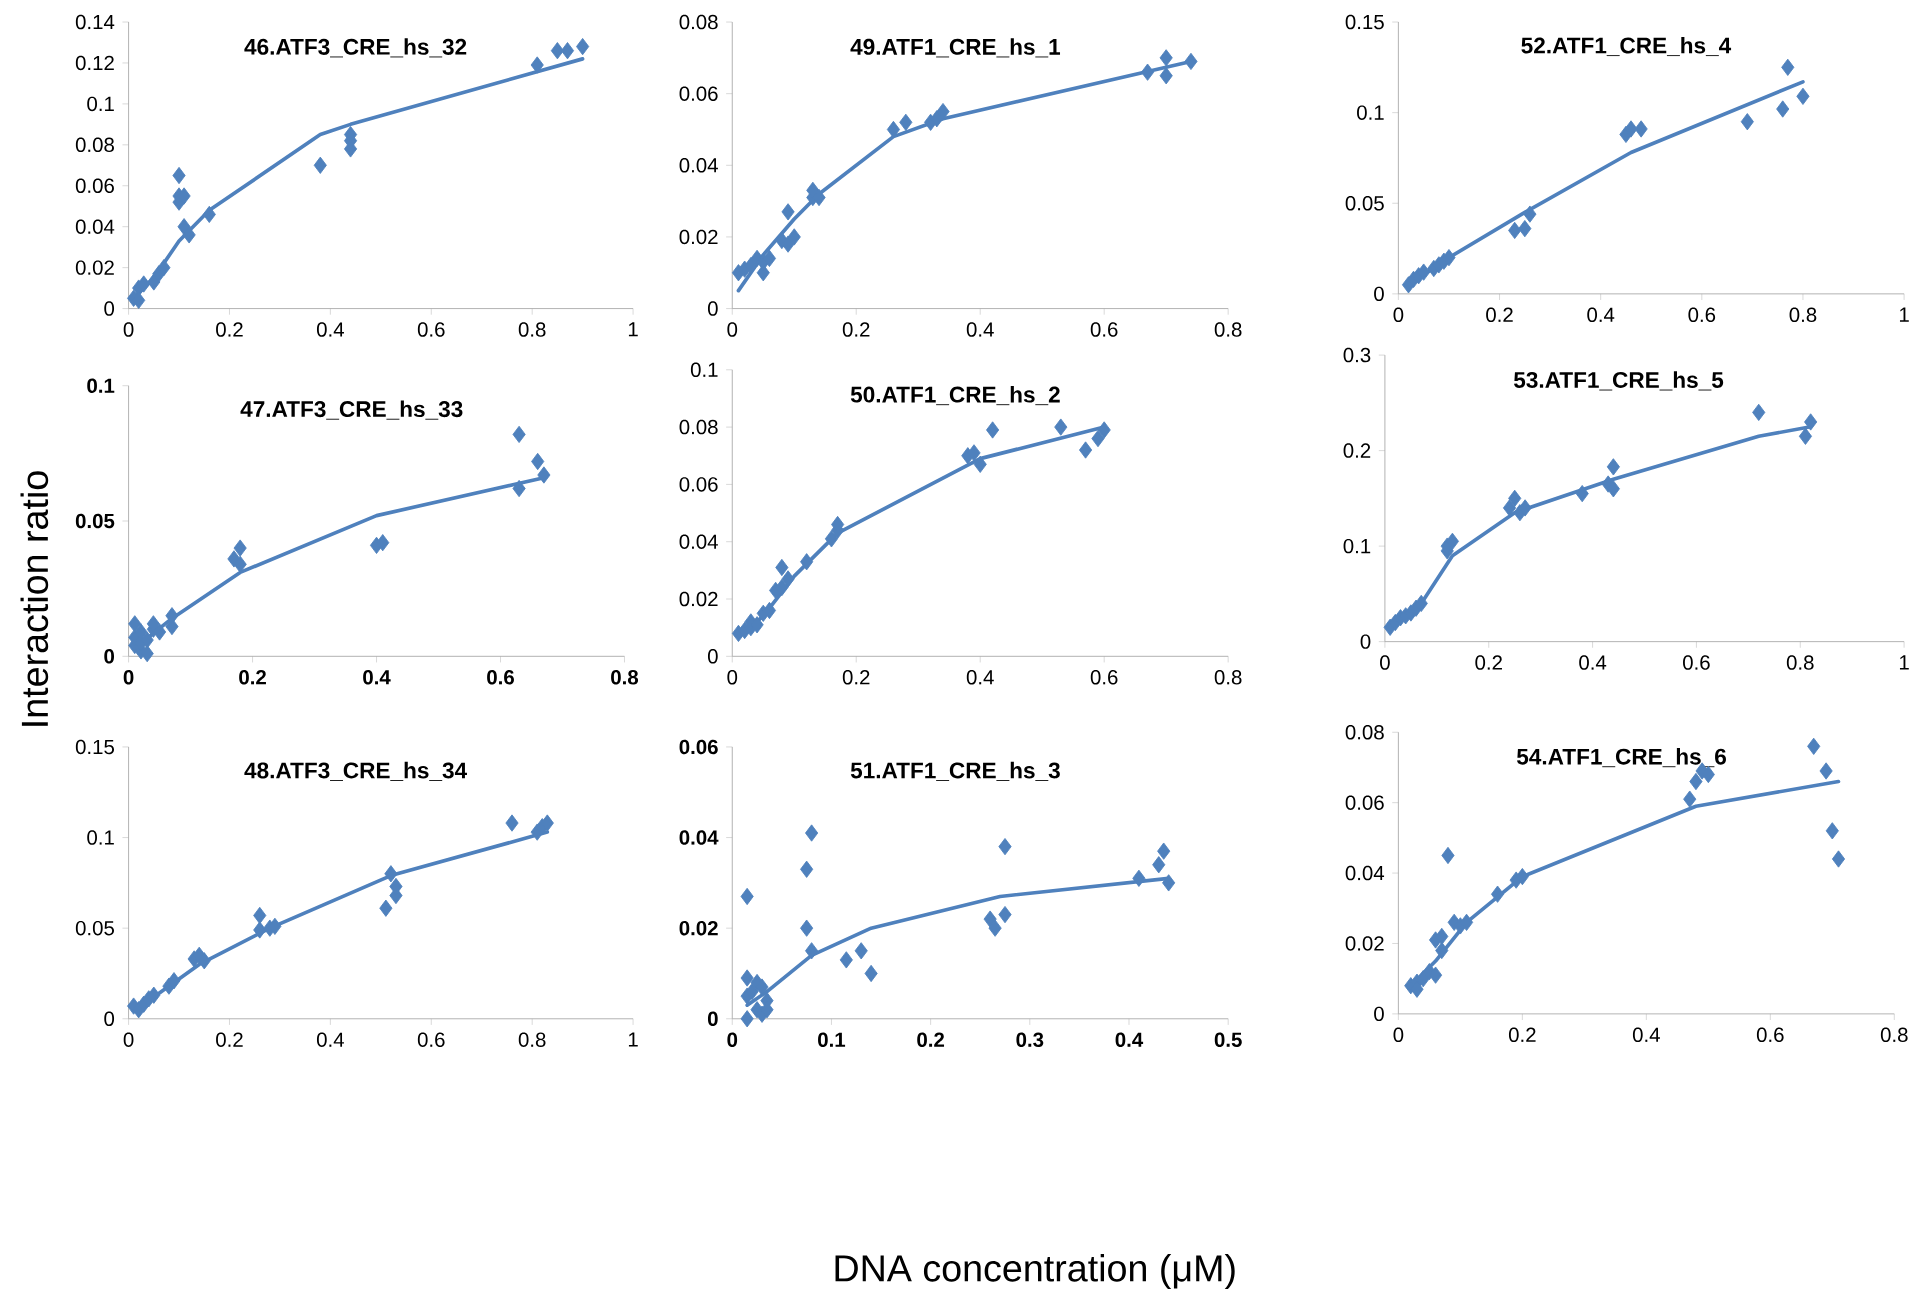  I want to click on y-axis-title: Interaction ratio, so click(34, 598).